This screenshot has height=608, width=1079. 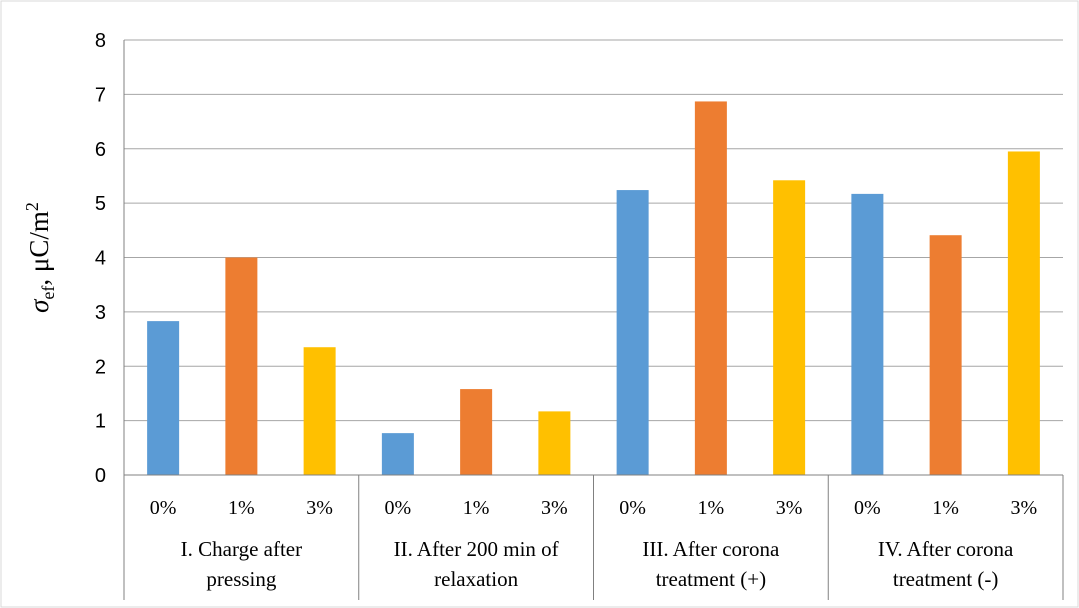 What do you see at coordinates (100, 95) in the screenshot?
I see `y-tick-label: 7` at bounding box center [100, 95].